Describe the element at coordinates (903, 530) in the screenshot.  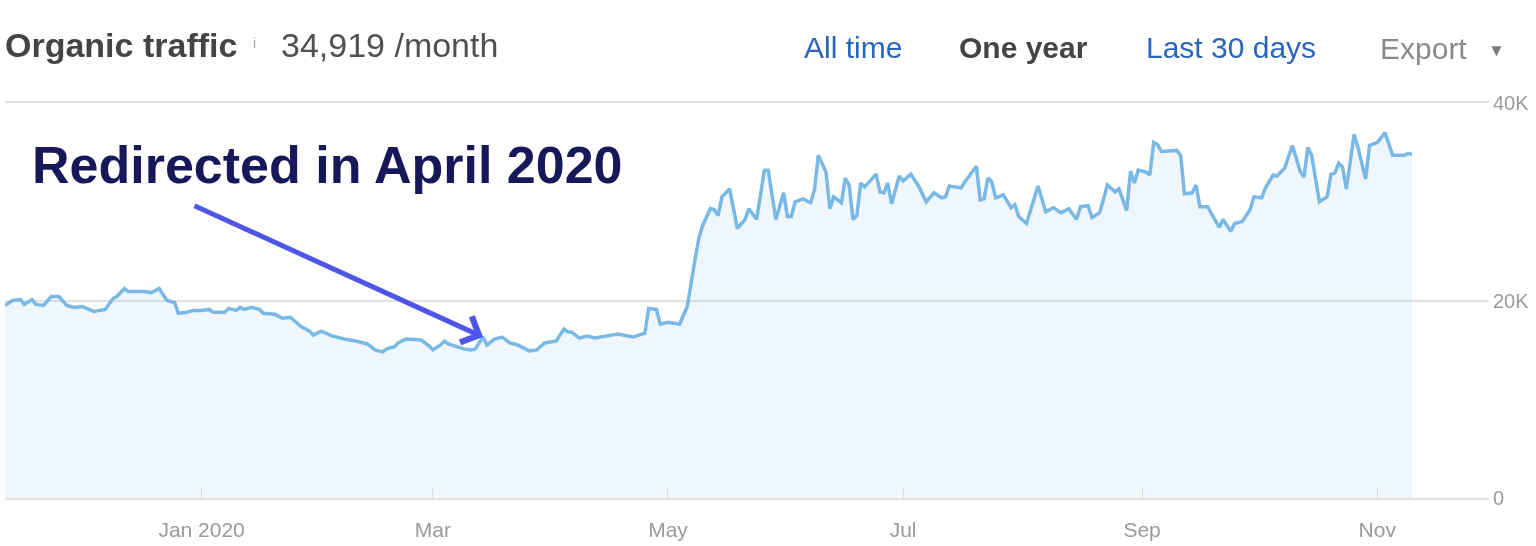
I see `x-tick-label: Jul` at that location.